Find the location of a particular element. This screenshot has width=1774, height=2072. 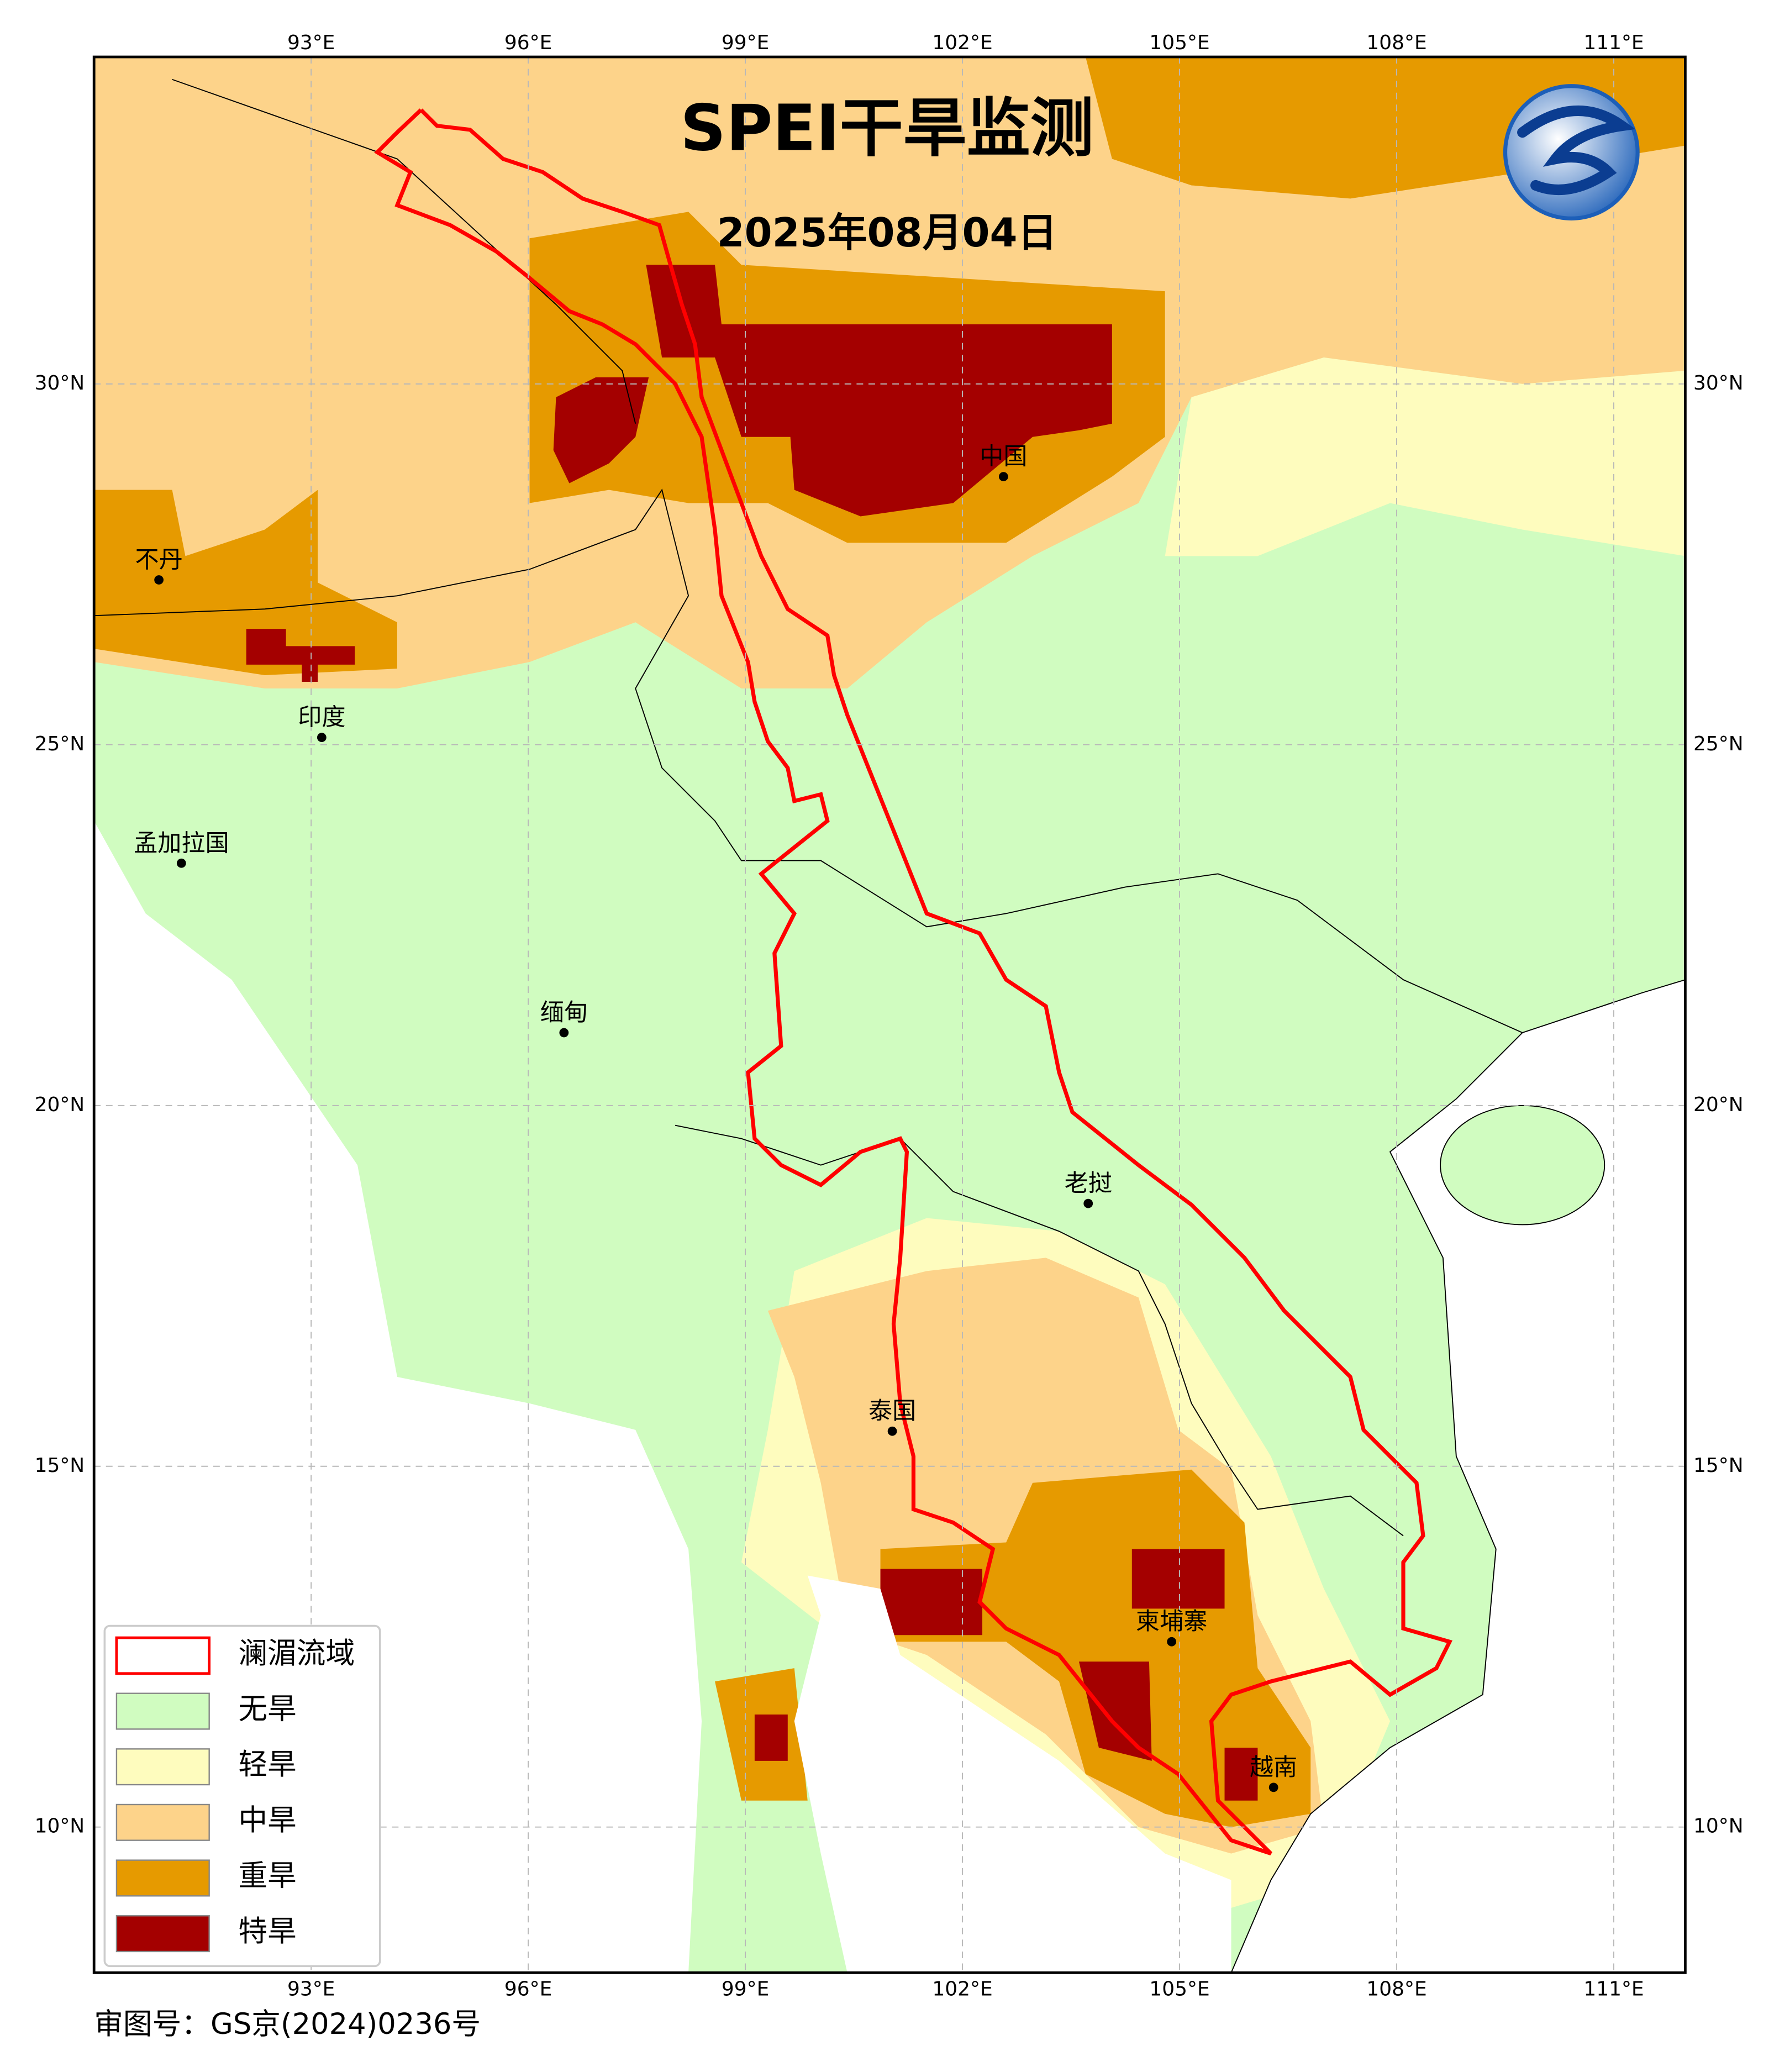

place-label: 孟加拉国 is located at coordinates (181, 843).